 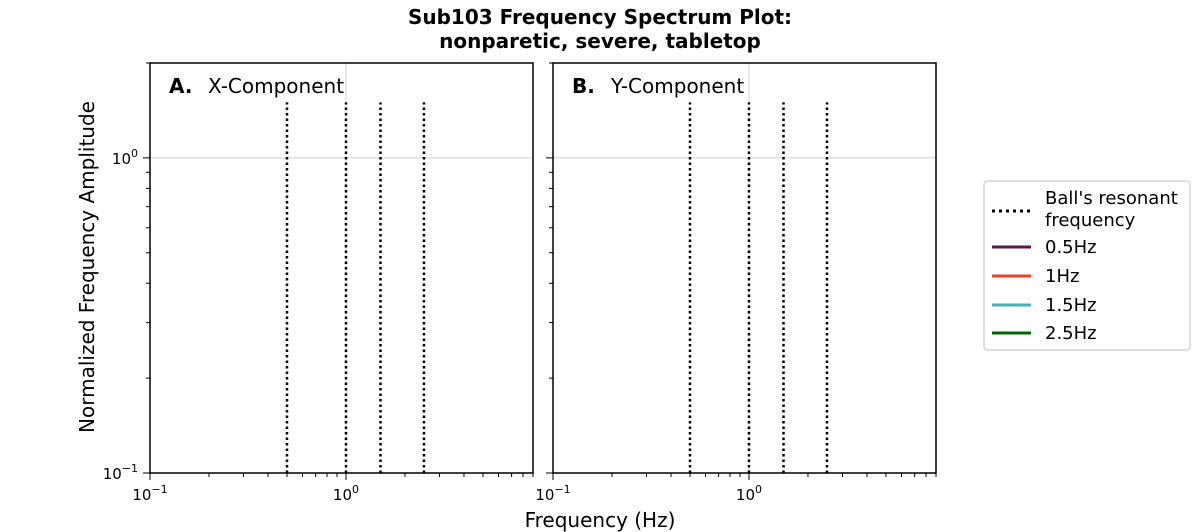 What do you see at coordinates (1071, 333) in the screenshot?
I see `legend-label: 2.5Hz` at bounding box center [1071, 333].